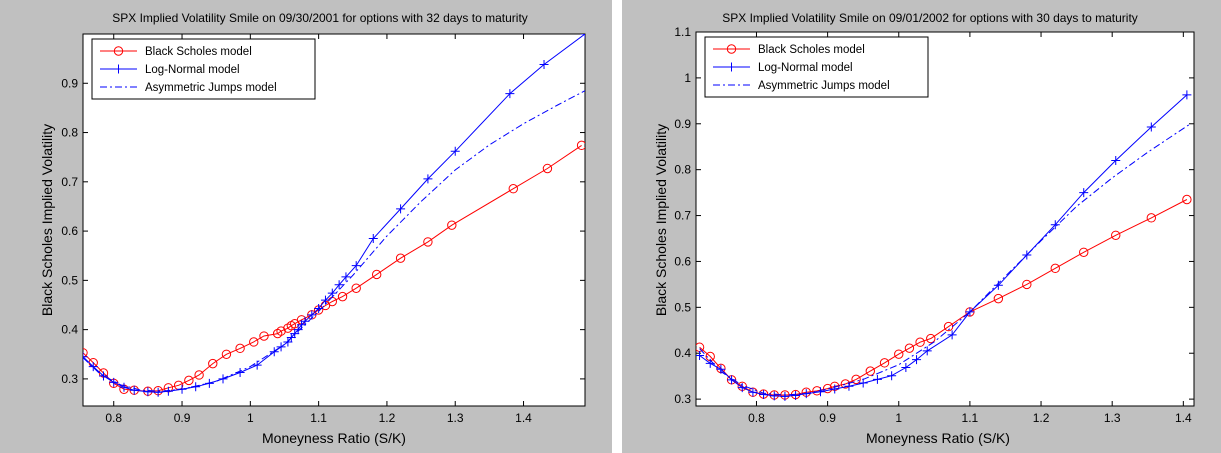  What do you see at coordinates (47, 220) in the screenshot?
I see `y-axis-label: Black Scholes Implied Volatility` at bounding box center [47, 220].